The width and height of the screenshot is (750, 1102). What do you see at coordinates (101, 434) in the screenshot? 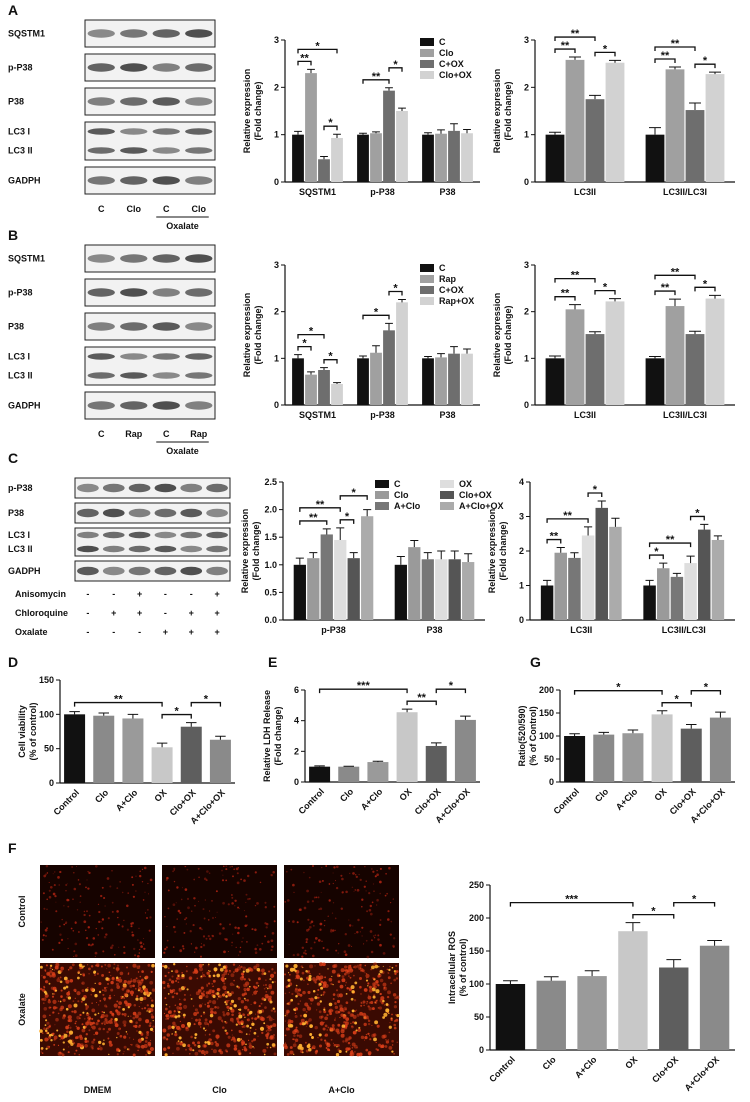
I see `lane-label: C` at bounding box center [101, 434].